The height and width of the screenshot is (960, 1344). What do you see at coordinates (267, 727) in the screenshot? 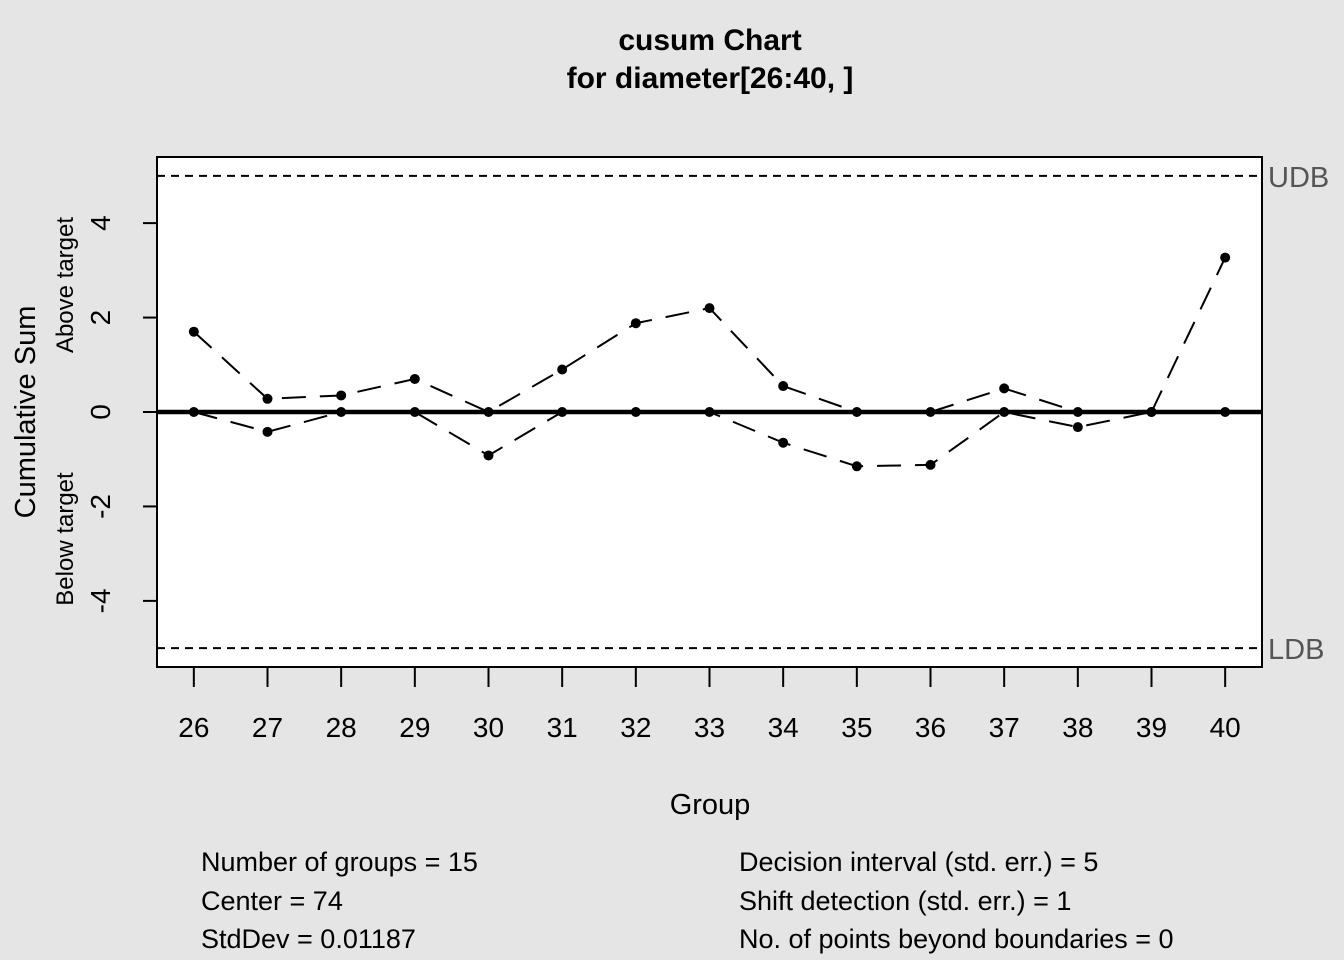
I see `x-tick-label: 27` at bounding box center [267, 727].